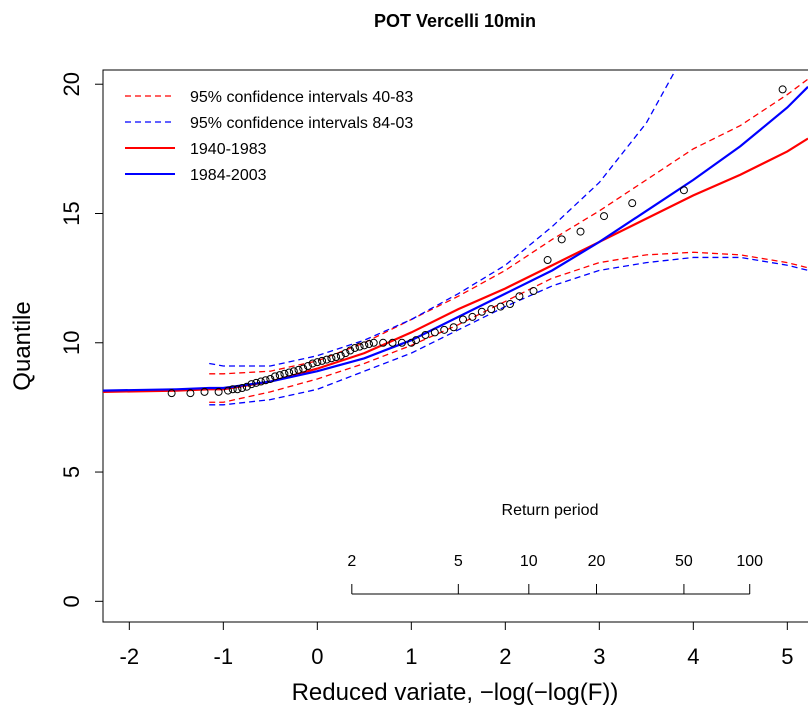  Describe the element at coordinates (317, 656) in the screenshot. I see `x-tick-label: 0` at that location.